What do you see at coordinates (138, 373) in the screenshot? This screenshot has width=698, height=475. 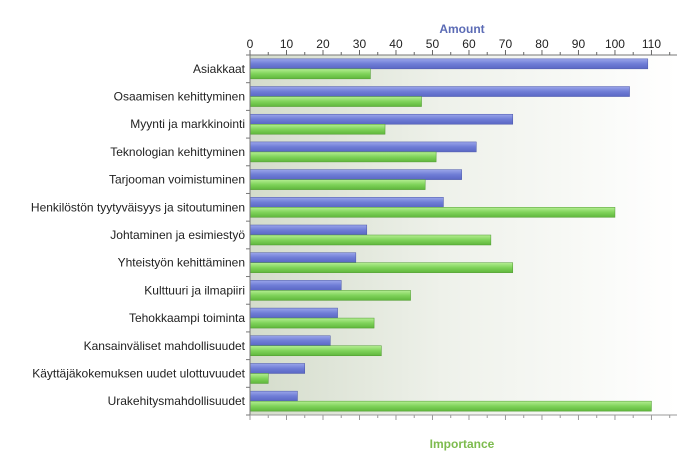 I see `category-label: Käyttäjäkokemuksen uudet ulottuvuudet` at bounding box center [138, 373].